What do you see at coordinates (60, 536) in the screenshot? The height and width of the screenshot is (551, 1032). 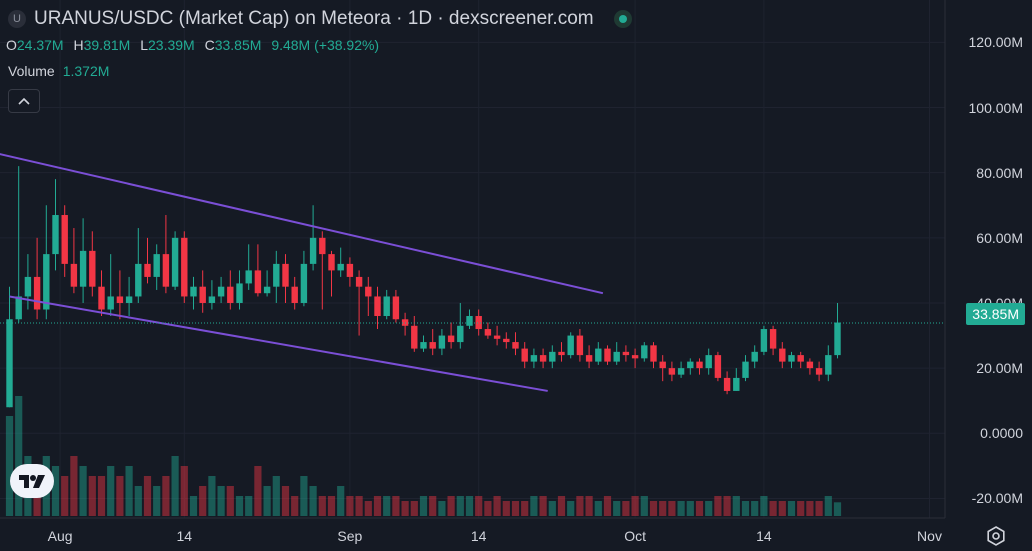 I see `time-tick-label: Aug` at bounding box center [60, 536].